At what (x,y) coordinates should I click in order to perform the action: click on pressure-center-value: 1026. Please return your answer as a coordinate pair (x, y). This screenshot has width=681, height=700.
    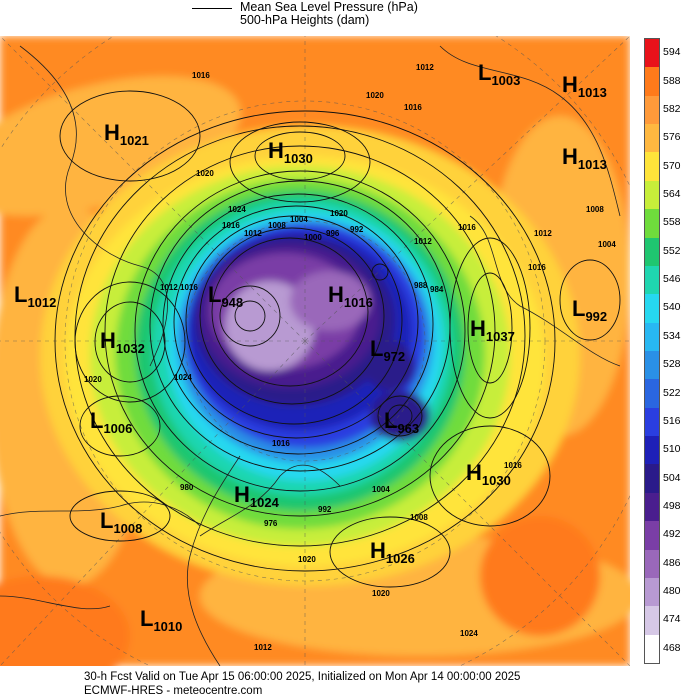
    Looking at the image, I should click on (400, 558).